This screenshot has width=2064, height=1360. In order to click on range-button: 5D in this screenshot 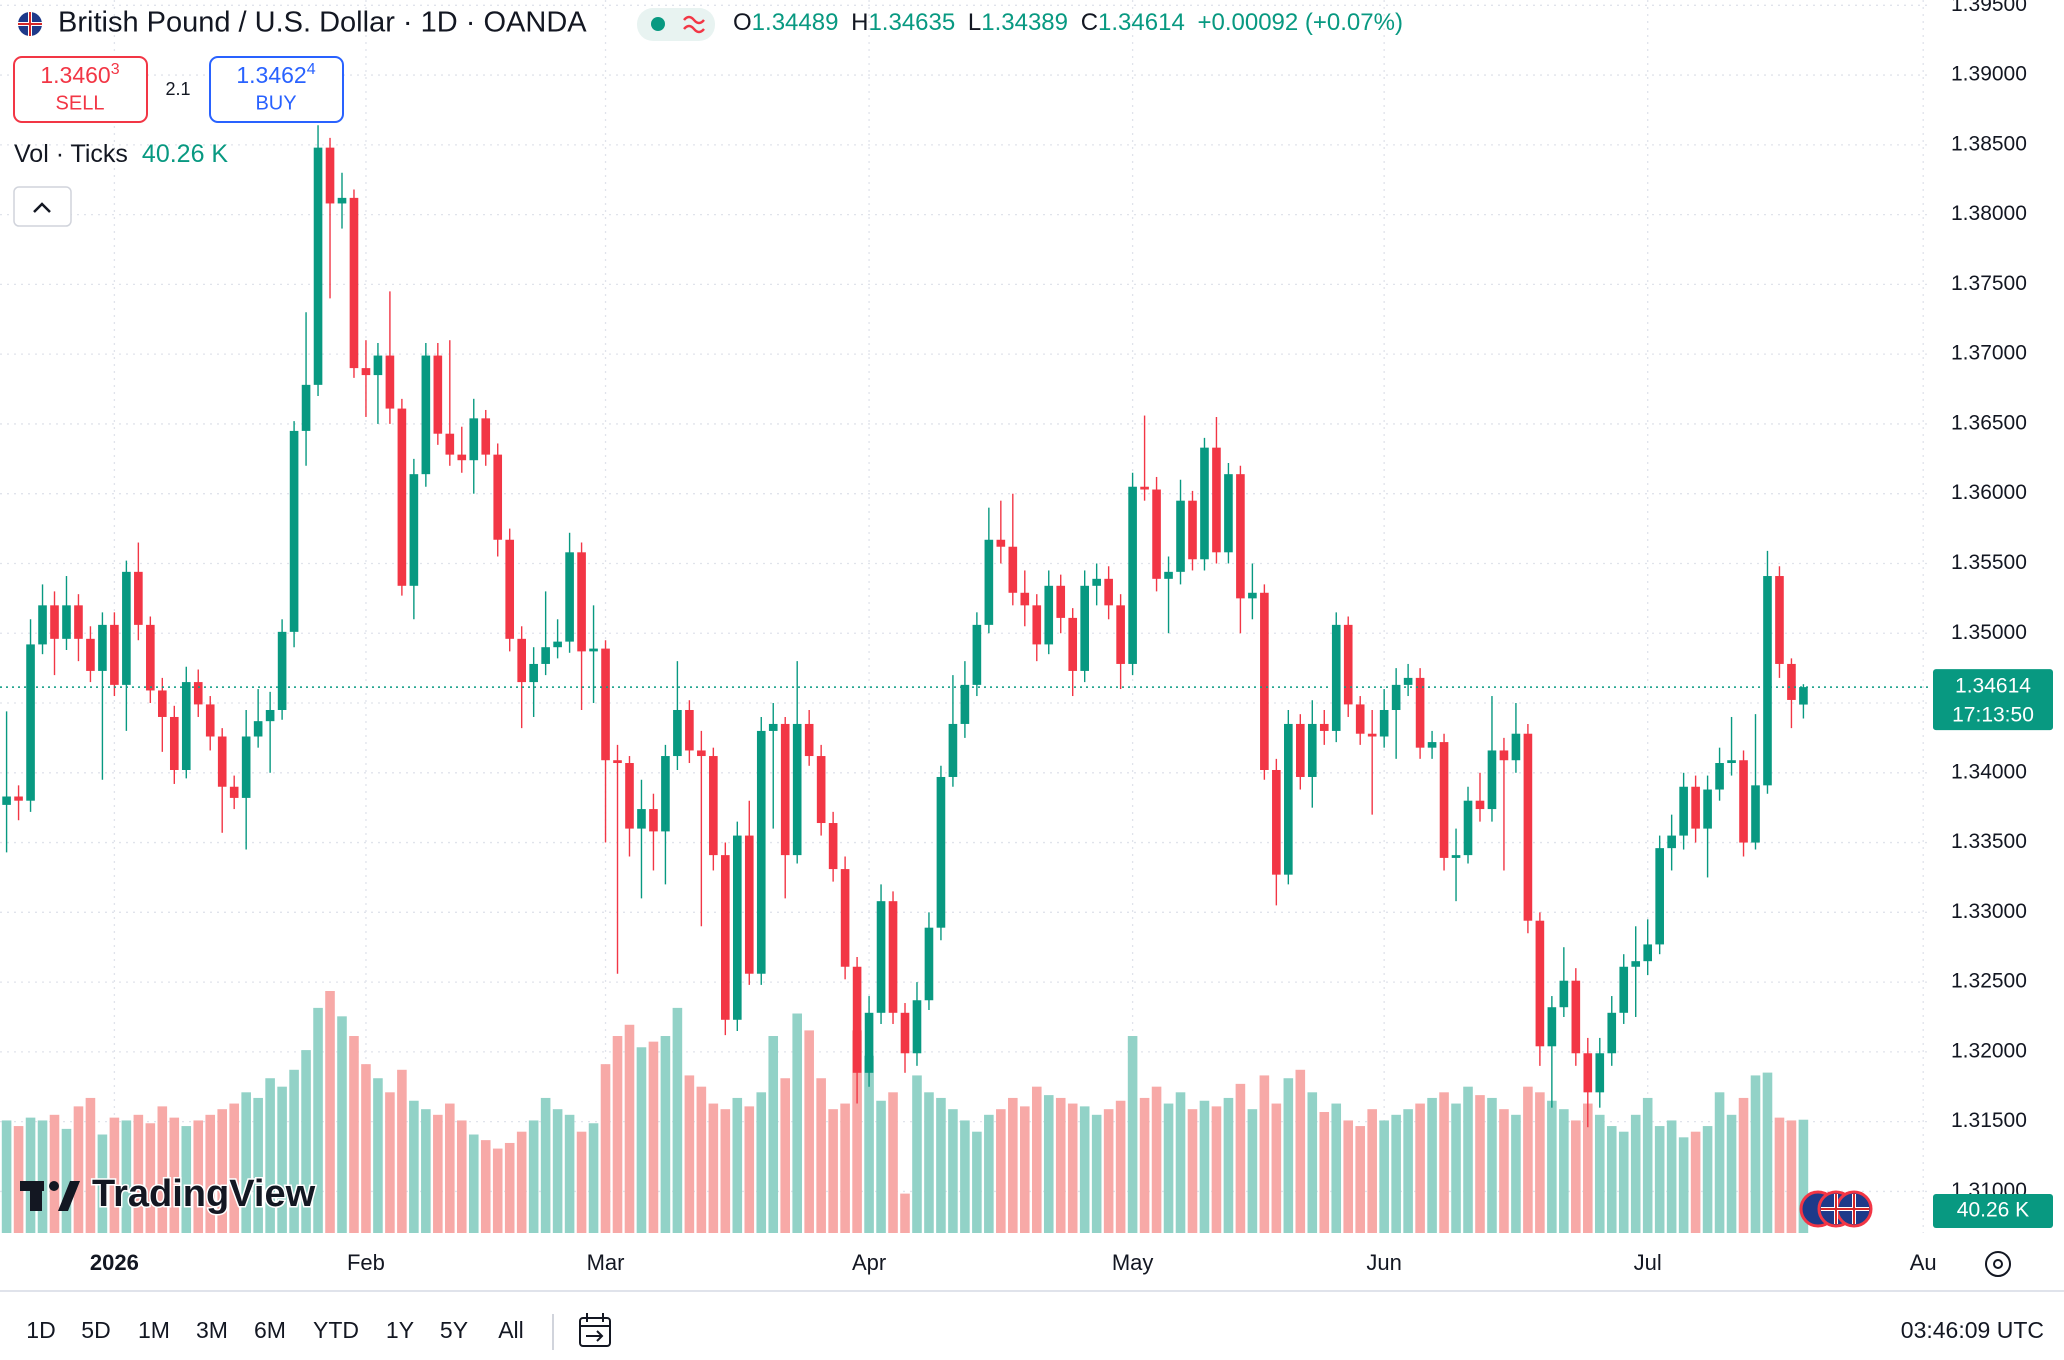, I will do `click(95, 1330)`.